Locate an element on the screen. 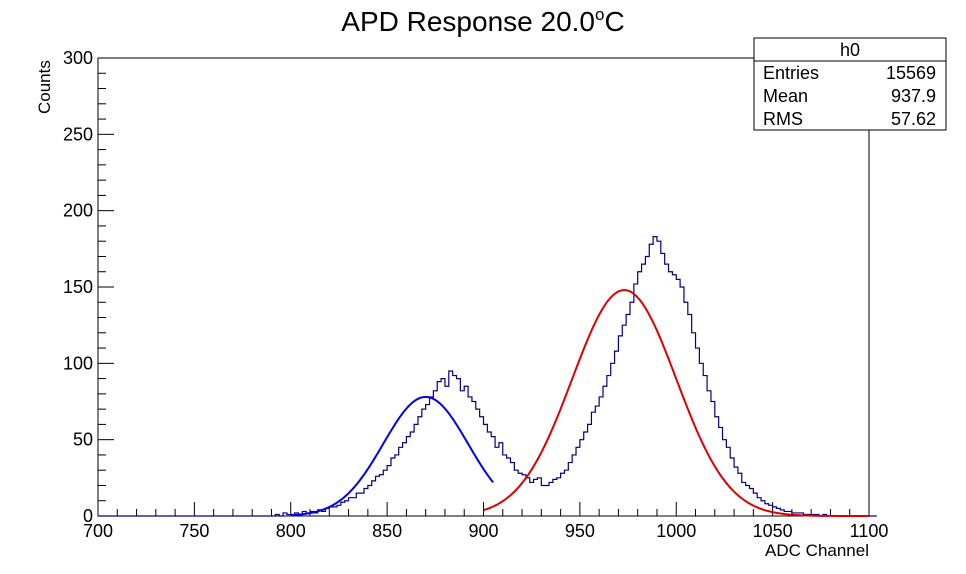  stats-rms-label: RMS is located at coordinates (783, 119).